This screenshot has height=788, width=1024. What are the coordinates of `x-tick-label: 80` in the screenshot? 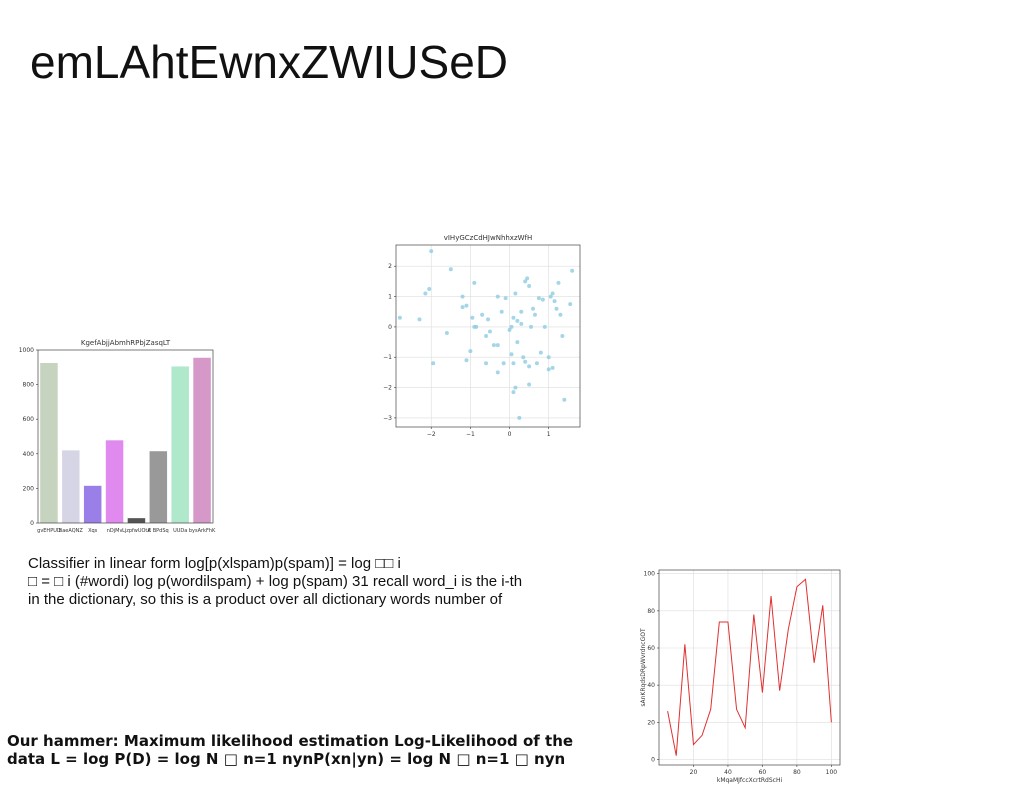 It's located at (797, 772).